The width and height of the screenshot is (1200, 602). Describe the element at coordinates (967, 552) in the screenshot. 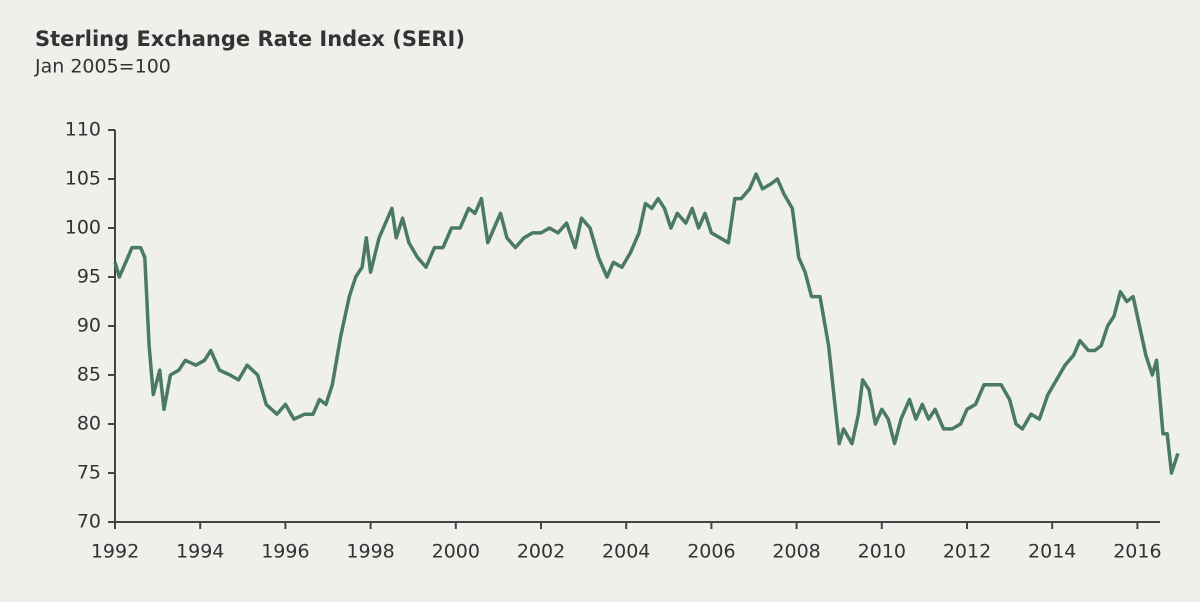

I see `x-tick-label: 2012` at that location.